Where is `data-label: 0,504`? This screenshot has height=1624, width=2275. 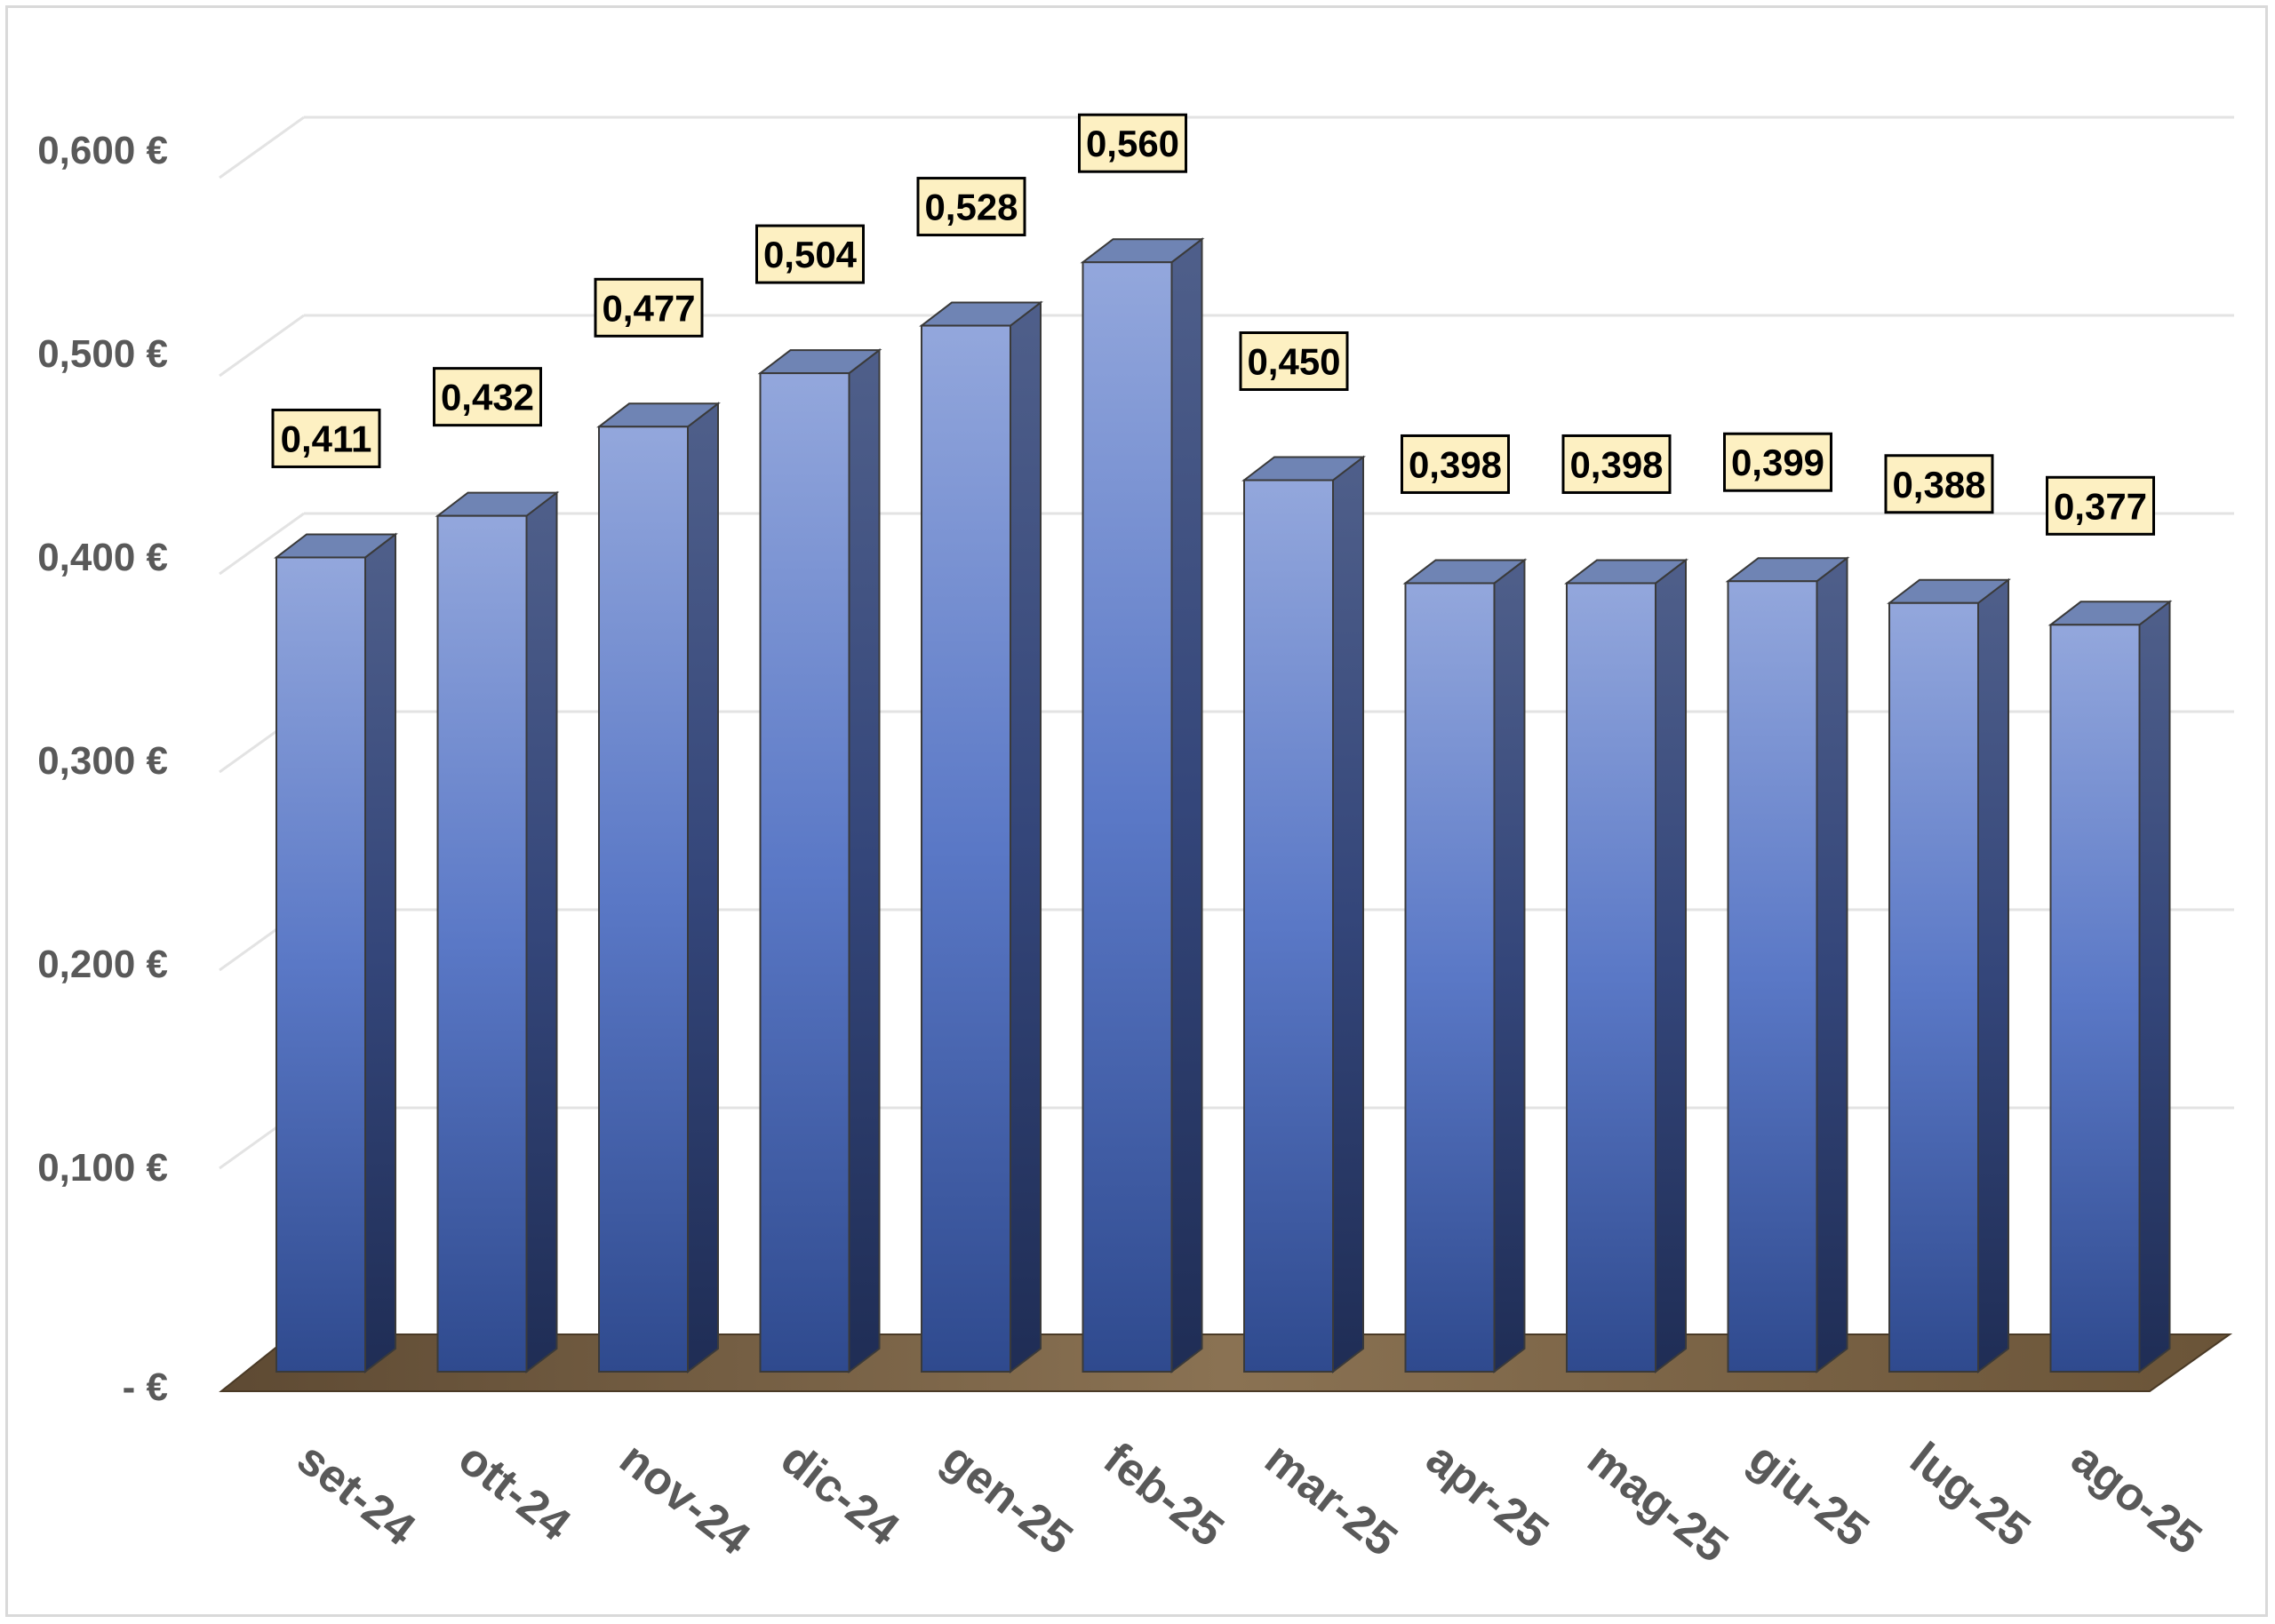 data-label: 0,504 is located at coordinates (810, 254).